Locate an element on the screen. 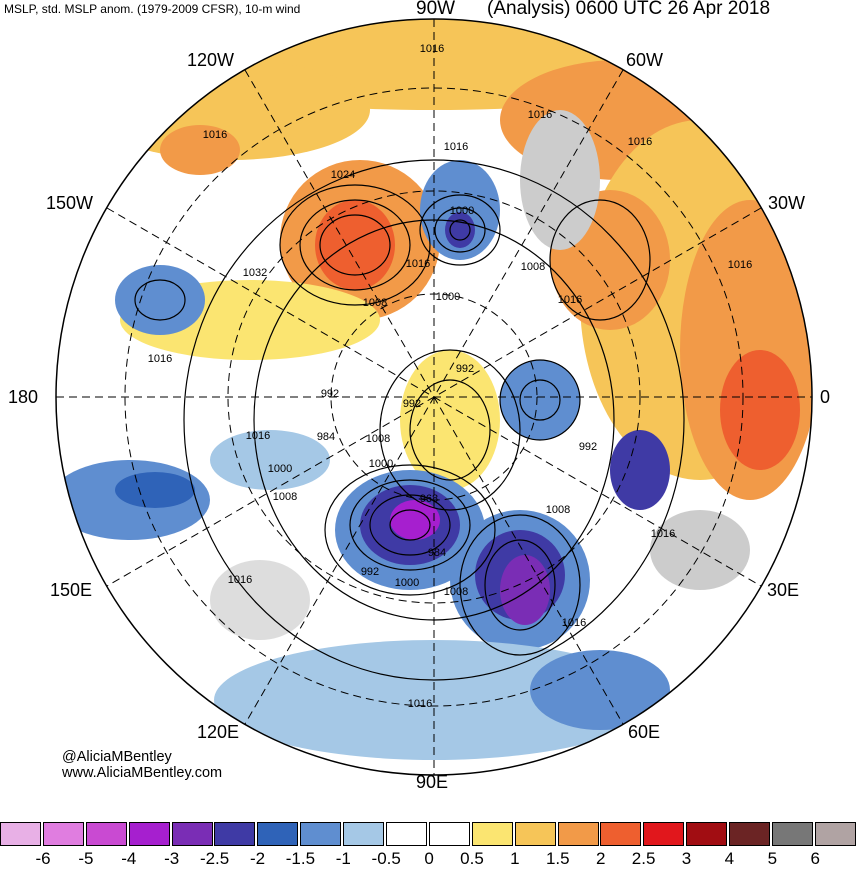  colorbar-tick-label: 5 is located at coordinates (772, 858).